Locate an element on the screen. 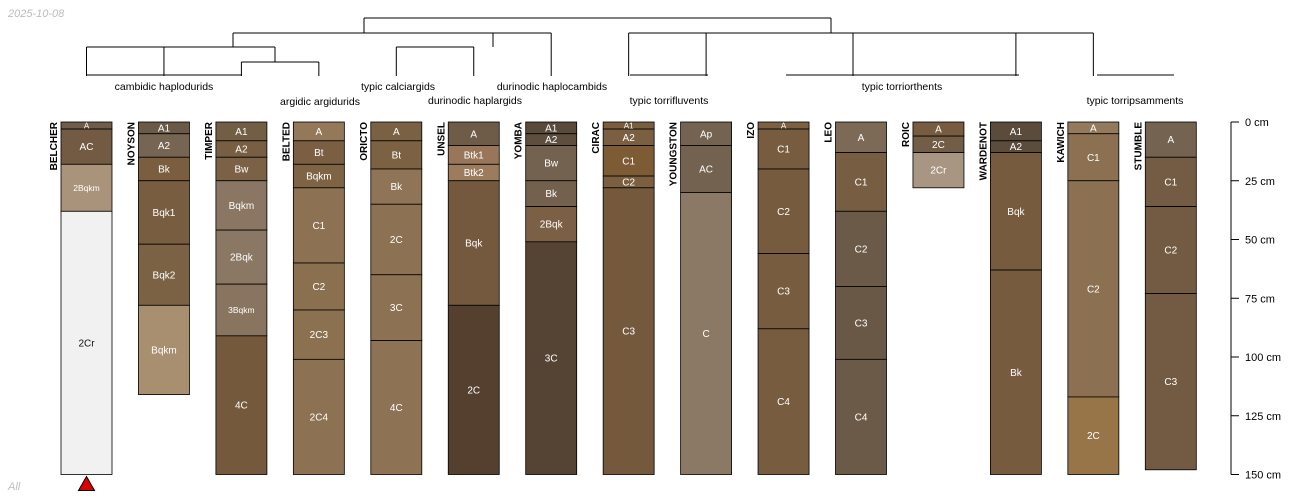 This screenshot has width=1300, height=500. horizon-2cr is located at coordinates (86, 342).